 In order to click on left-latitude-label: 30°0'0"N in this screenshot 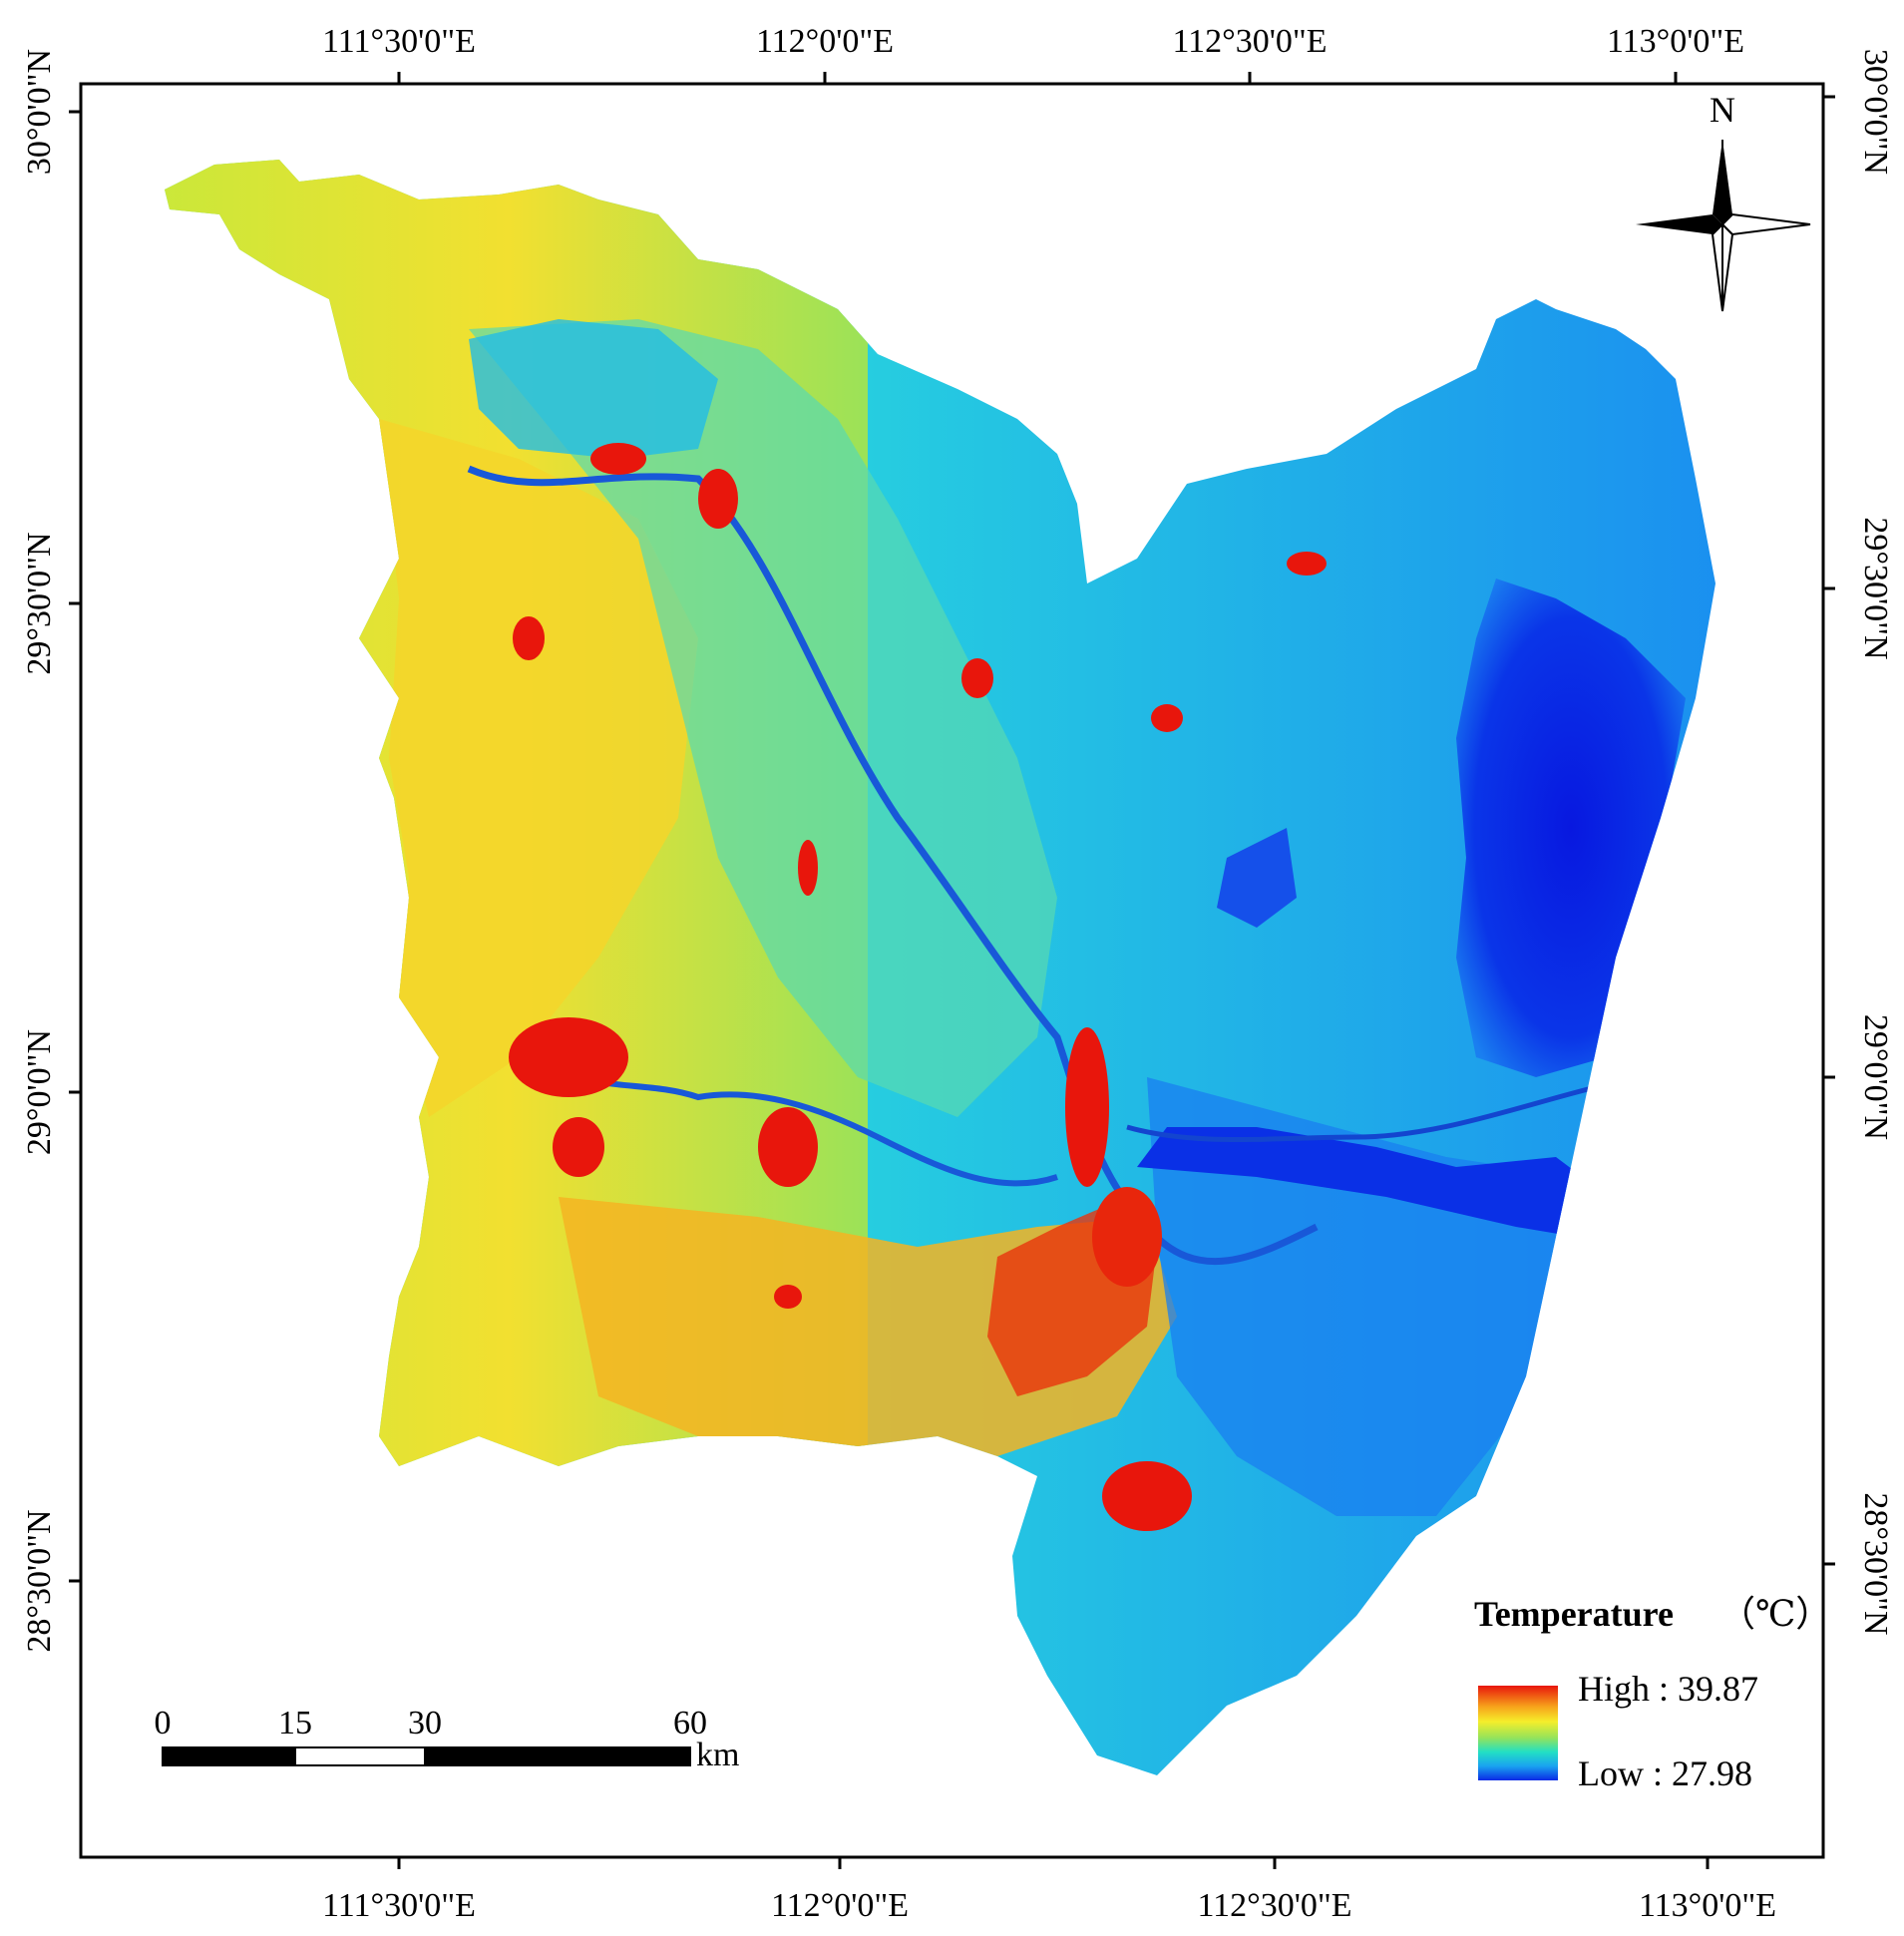, I will do `click(39, 112)`.